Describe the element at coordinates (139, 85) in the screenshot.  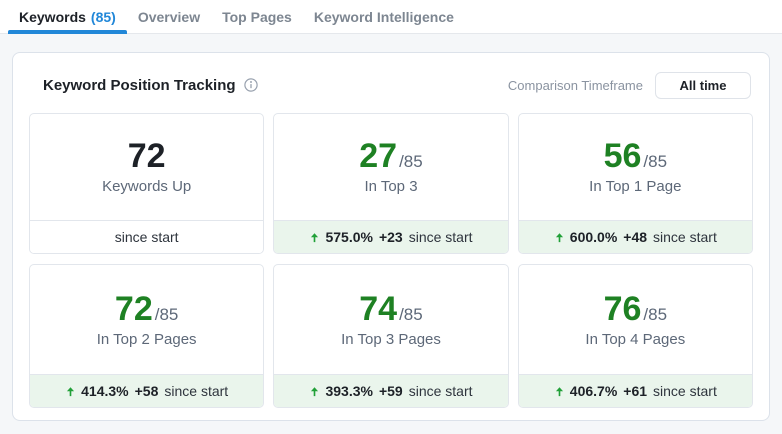
I see `panel-title: Keyword Position Tracking` at that location.